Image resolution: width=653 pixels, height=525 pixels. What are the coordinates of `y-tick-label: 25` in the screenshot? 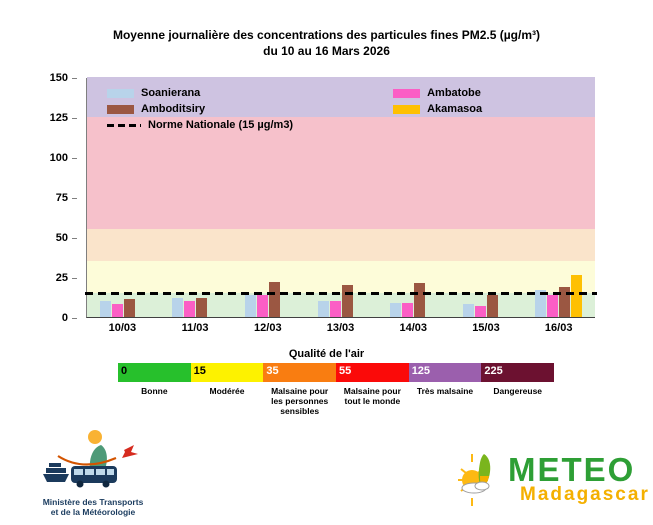 It's located at (61, 278).